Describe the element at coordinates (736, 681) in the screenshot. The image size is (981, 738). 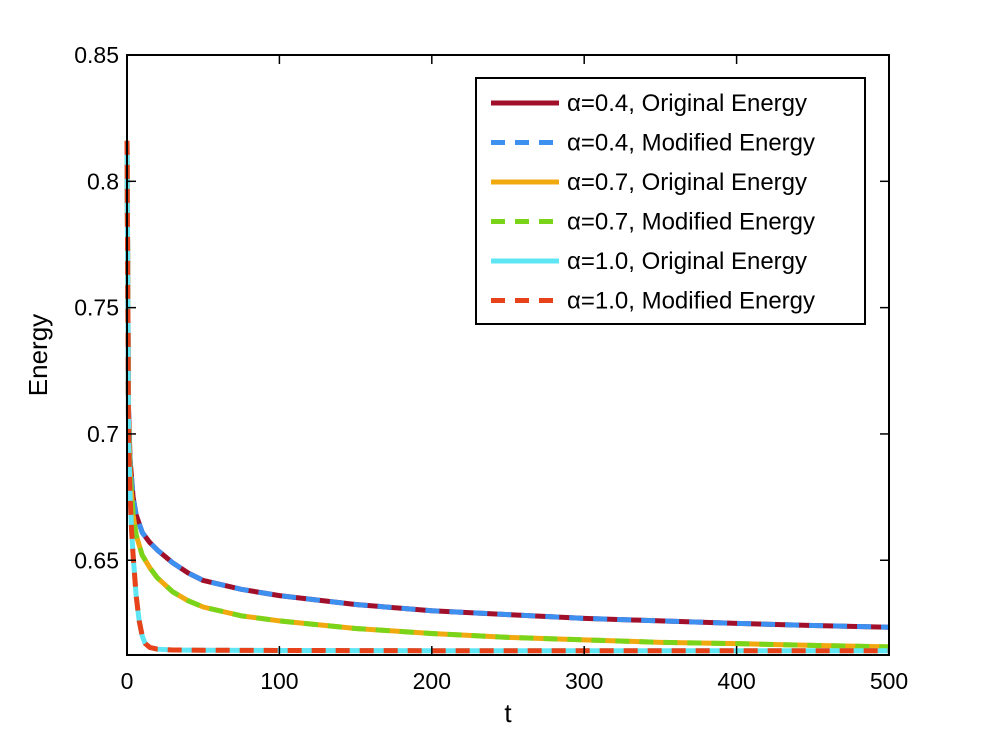
I see `x-tick-label: 400` at that location.